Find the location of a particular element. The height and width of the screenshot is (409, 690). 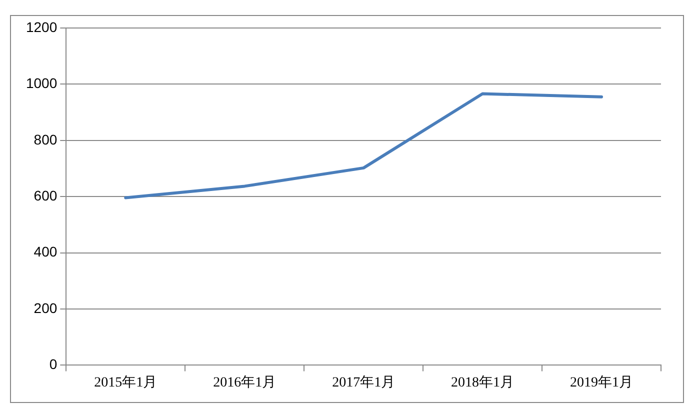

y-tick-label: 200 is located at coordinates (46, 308).